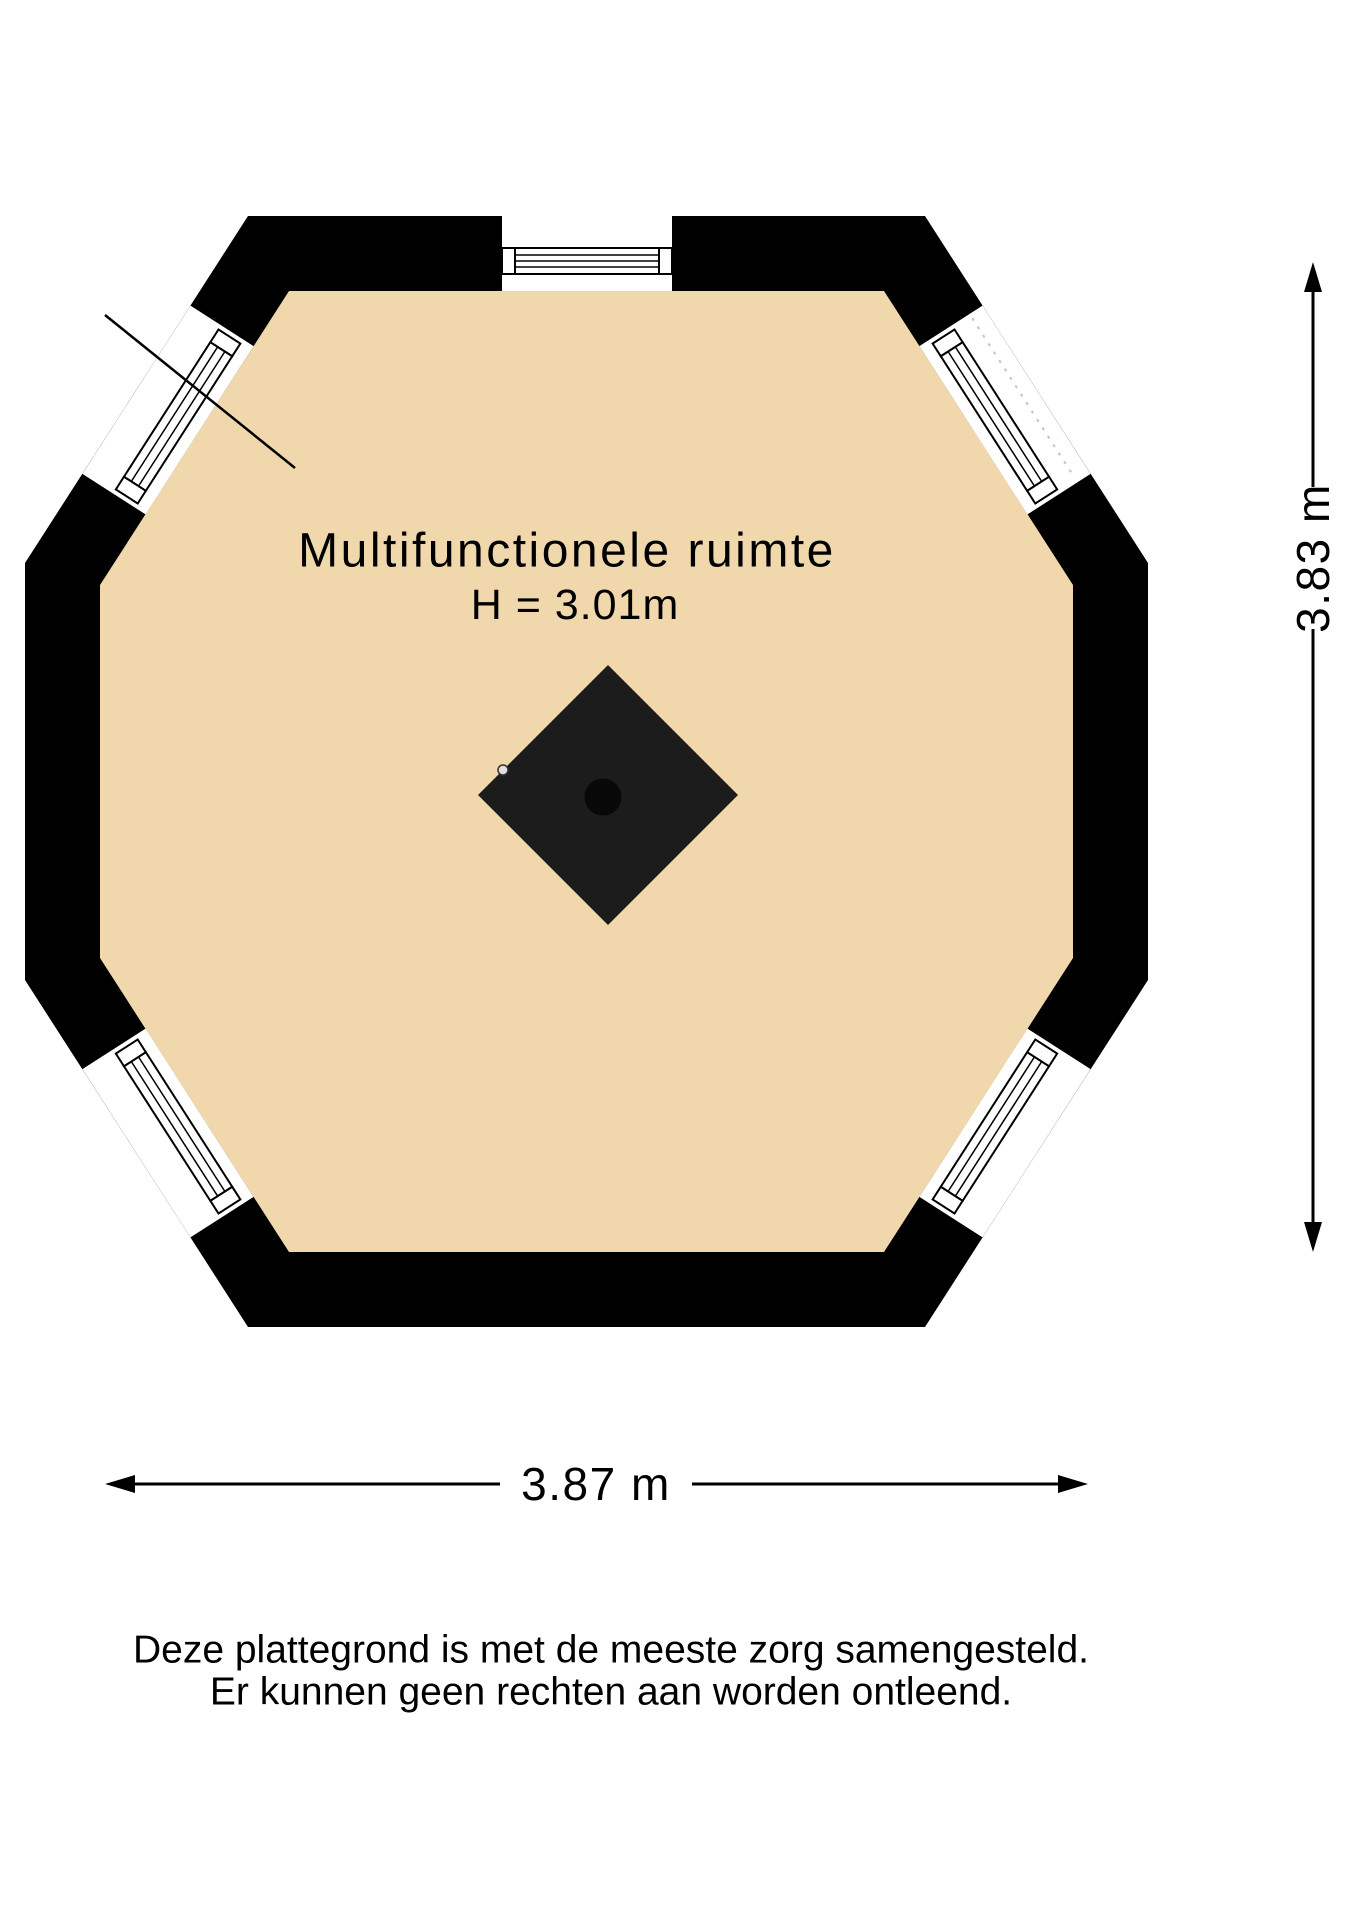 This screenshot has height=1920, width=1358. I want to click on height-arrowhead-top, so click(1313, 277).